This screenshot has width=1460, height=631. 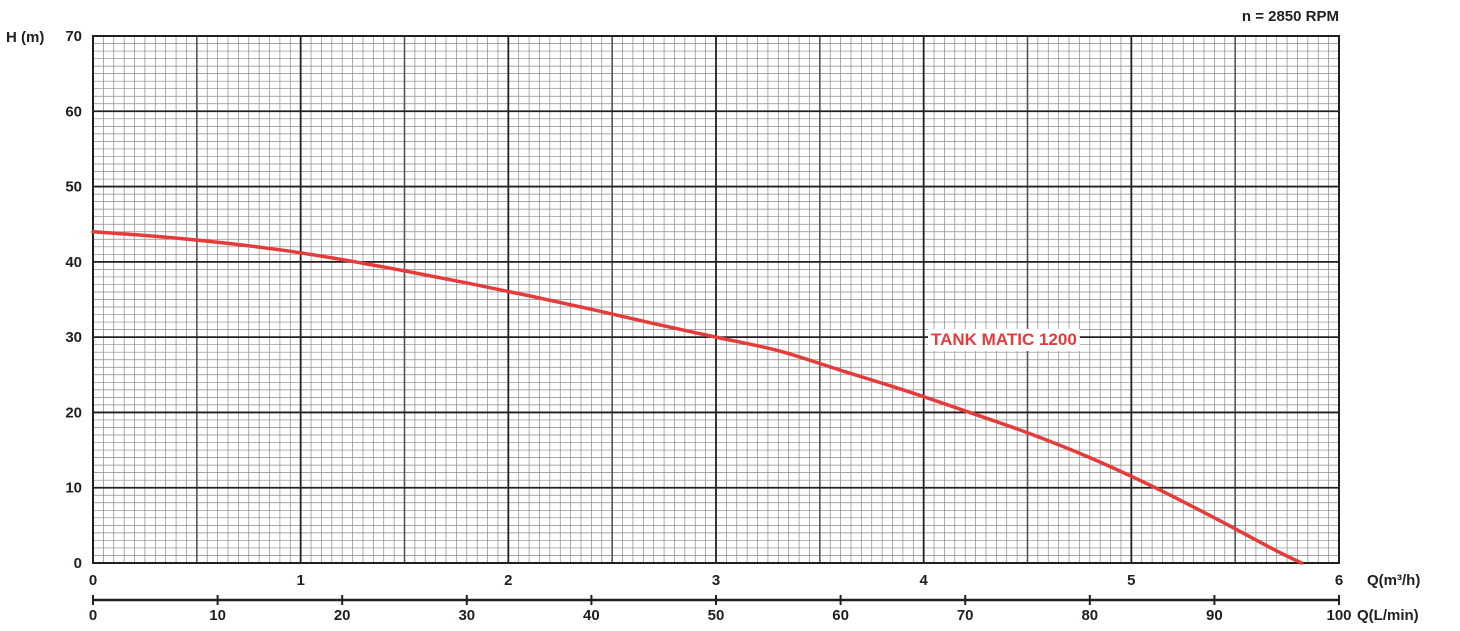 What do you see at coordinates (840, 615) in the screenshot?
I see `secondary-x-tick-label: 60` at bounding box center [840, 615].